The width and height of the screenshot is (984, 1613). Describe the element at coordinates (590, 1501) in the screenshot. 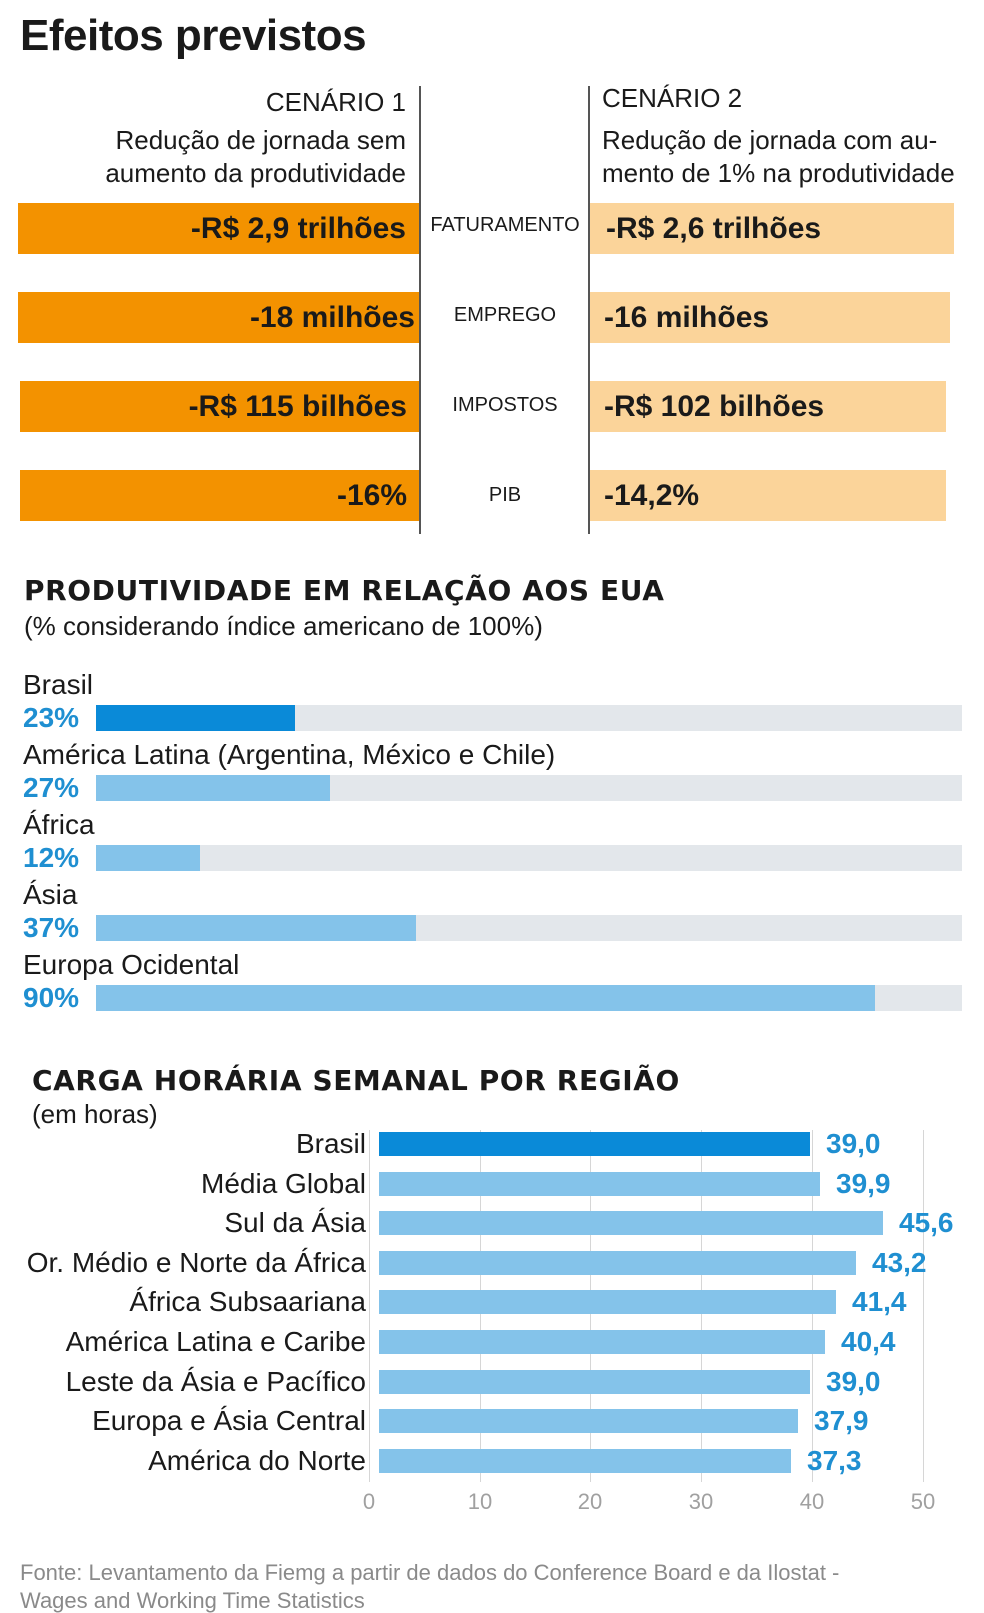

I see `x-tick-20: 20` at that location.